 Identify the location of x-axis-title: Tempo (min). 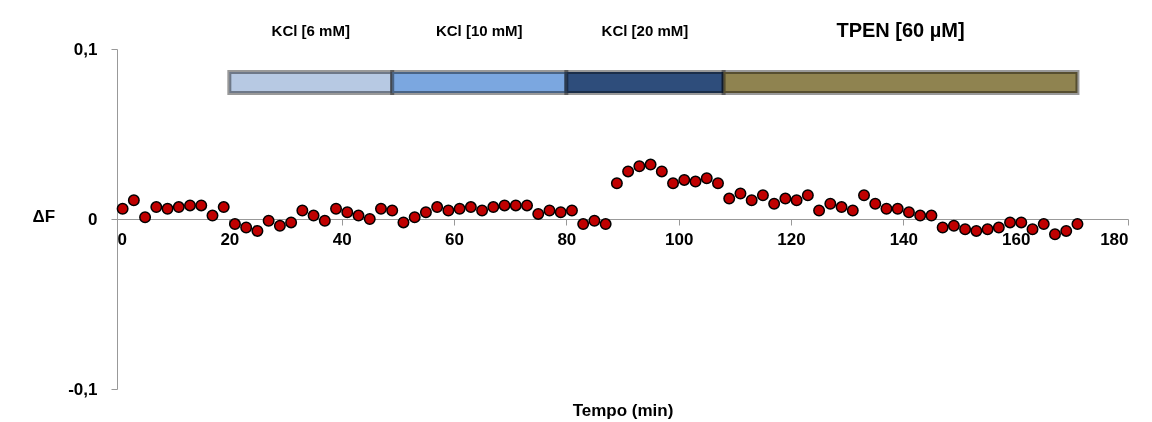
(623, 410).